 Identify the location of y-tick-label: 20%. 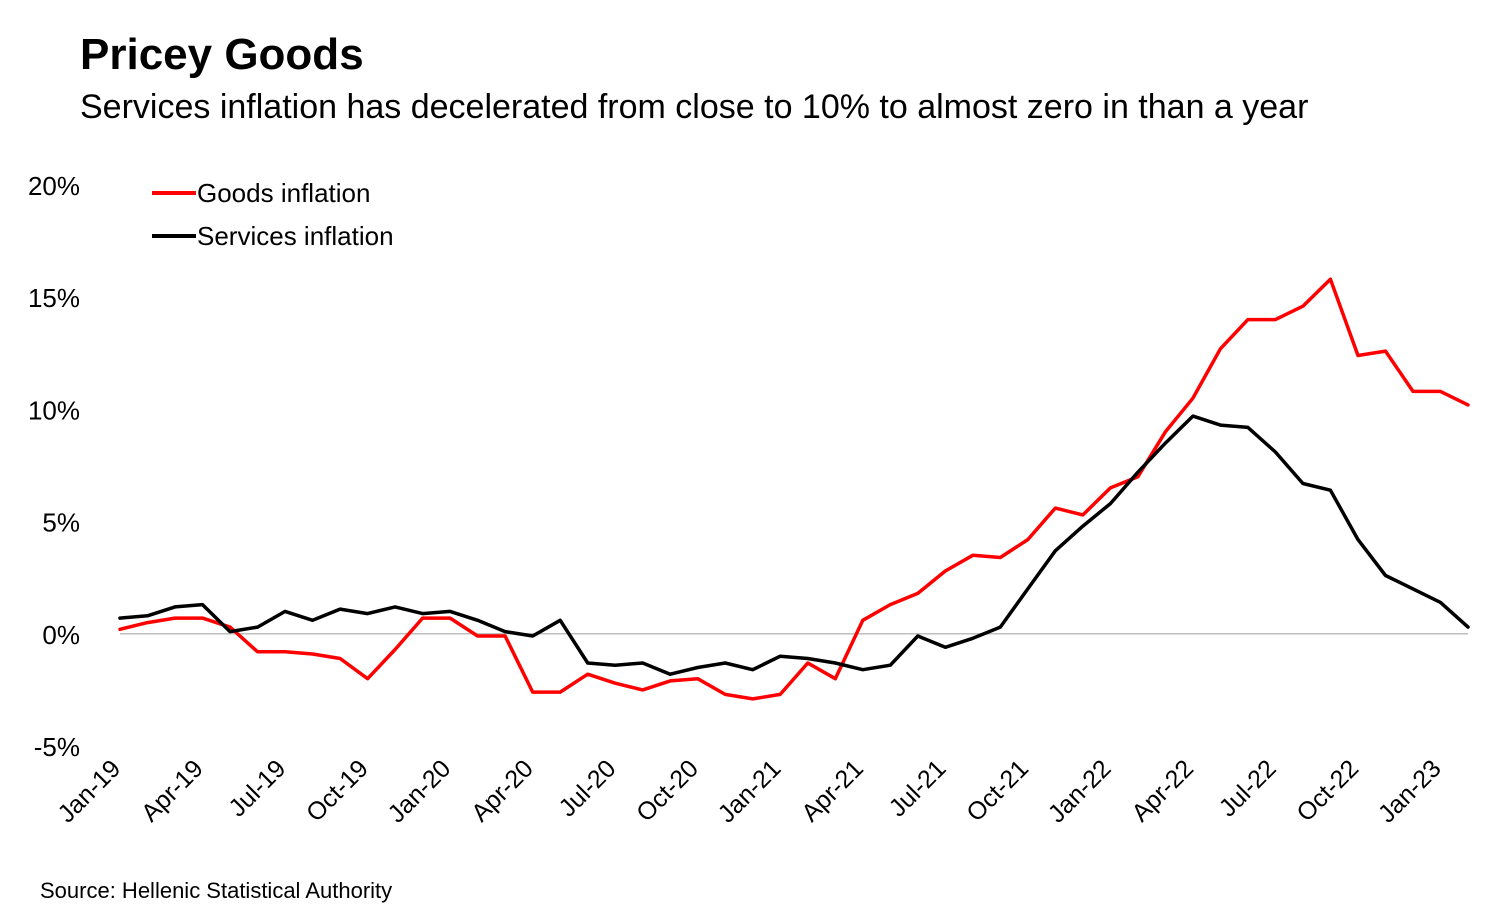
(54, 186).